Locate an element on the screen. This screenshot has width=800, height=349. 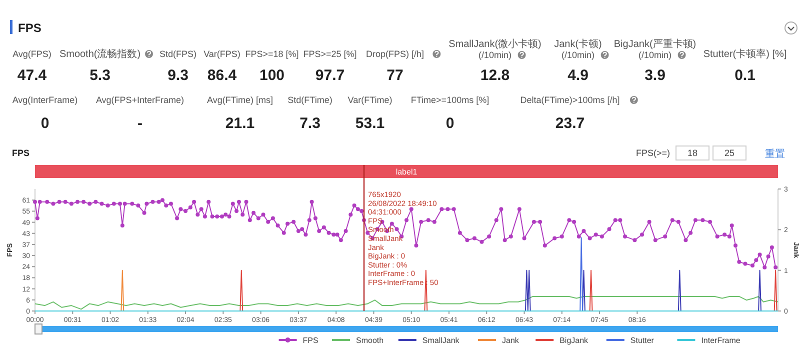
text: 53.1 is located at coordinates (370, 123).